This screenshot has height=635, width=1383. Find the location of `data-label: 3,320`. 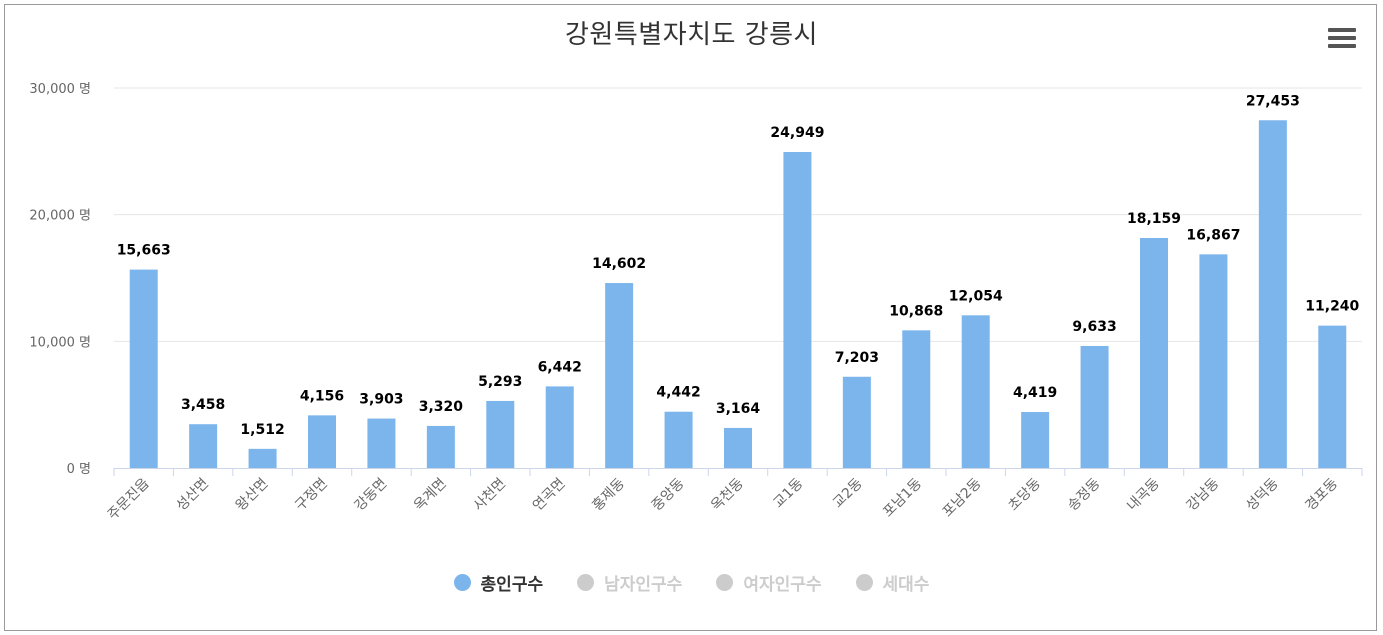

data-label: 3,320 is located at coordinates (441, 407).